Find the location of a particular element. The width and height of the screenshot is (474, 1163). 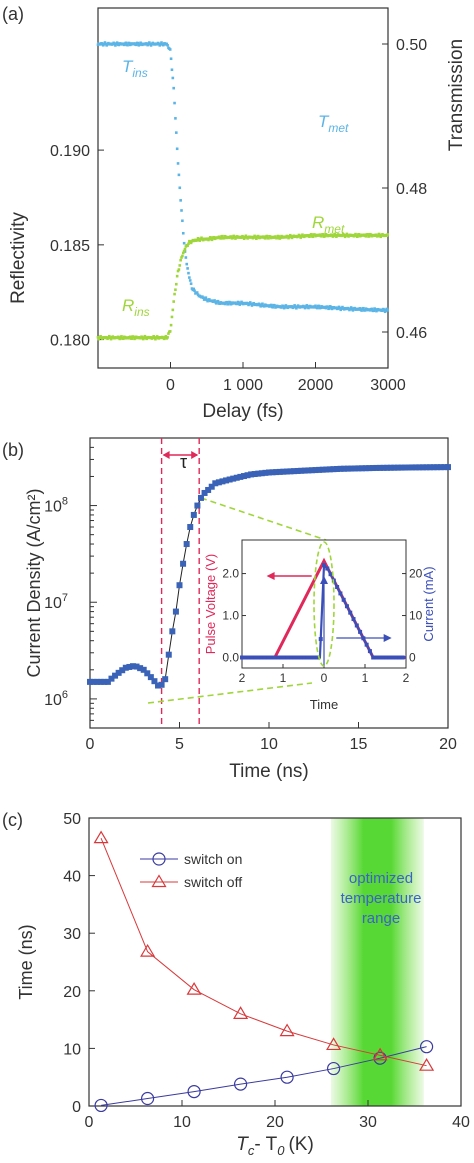

x-tick-label-a: 2000 is located at coordinates (316, 385).